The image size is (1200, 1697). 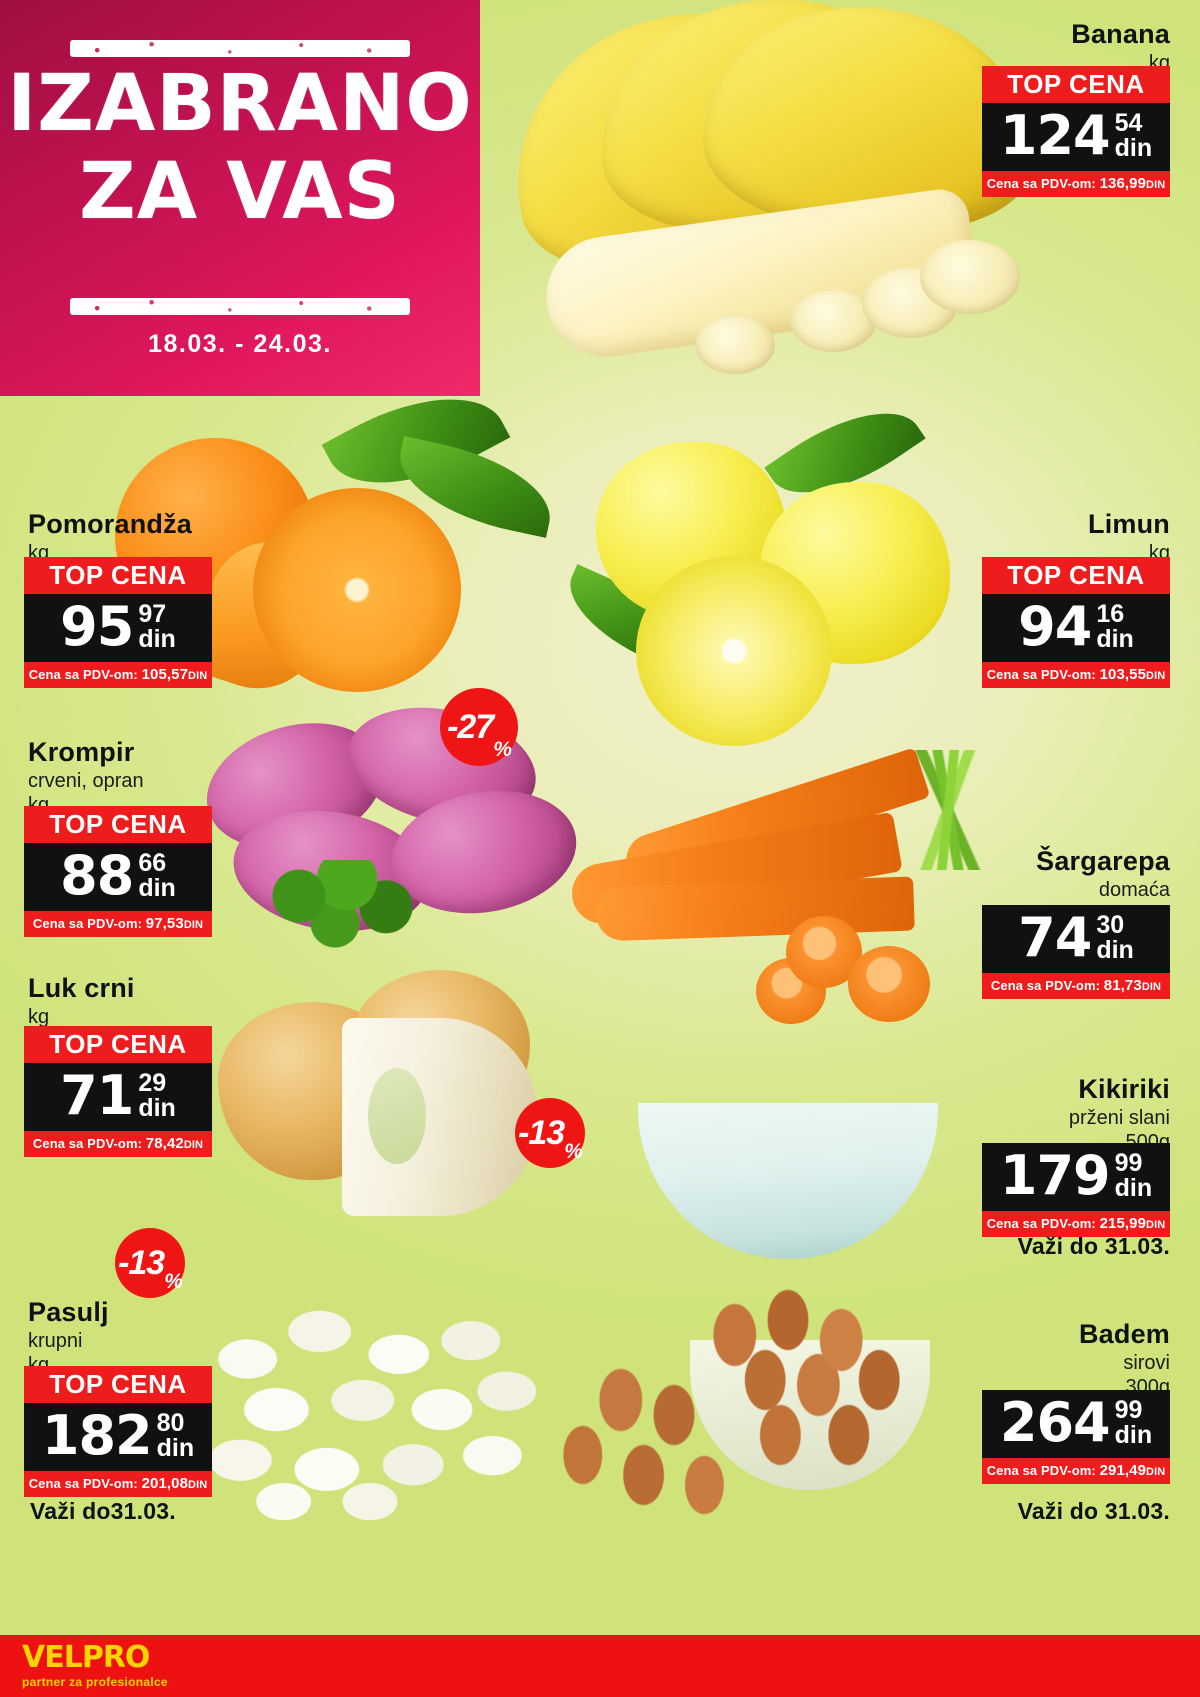 What do you see at coordinates (110, 524) in the screenshot?
I see `product-name: Pomorandža` at bounding box center [110, 524].